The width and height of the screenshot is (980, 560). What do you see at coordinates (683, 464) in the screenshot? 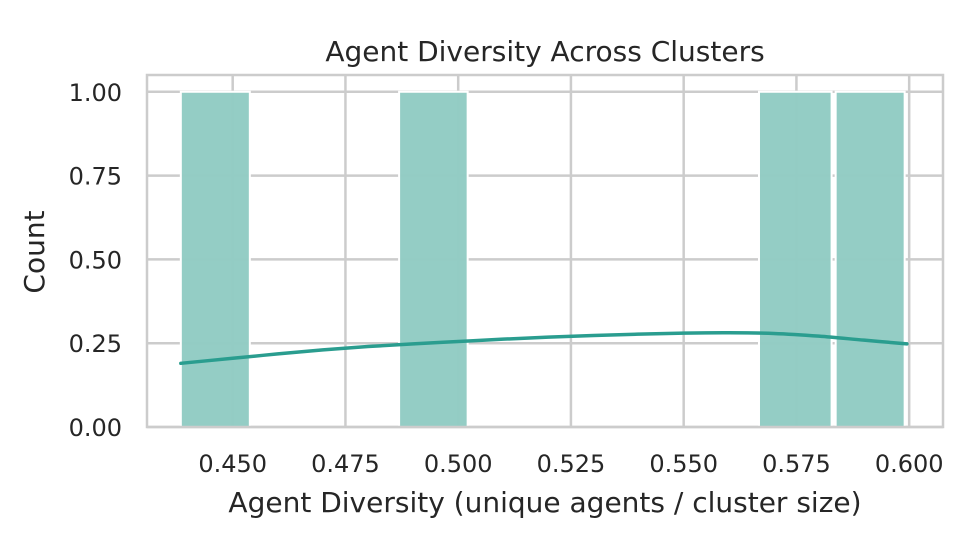
I see `x-tick-label-4: 0.550` at bounding box center [683, 464].